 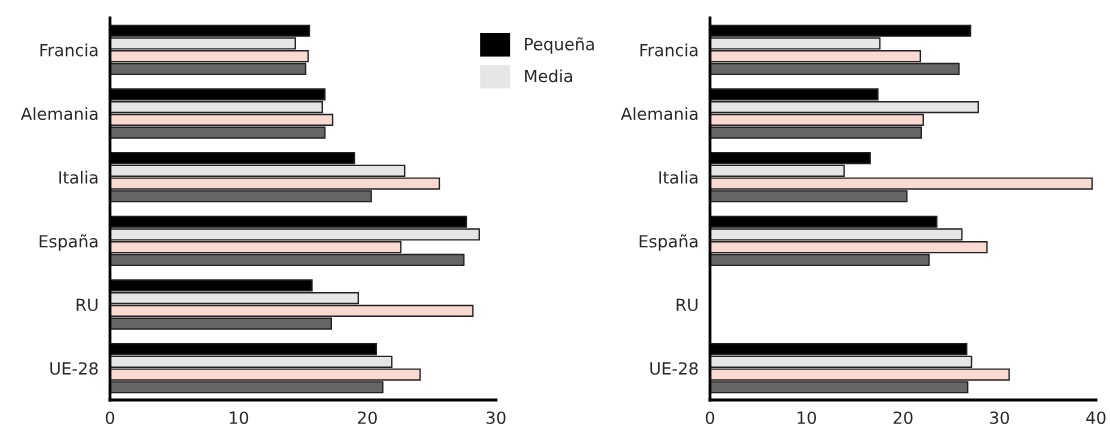 I want to click on x-tick-label: 40, so click(x=1096, y=418).